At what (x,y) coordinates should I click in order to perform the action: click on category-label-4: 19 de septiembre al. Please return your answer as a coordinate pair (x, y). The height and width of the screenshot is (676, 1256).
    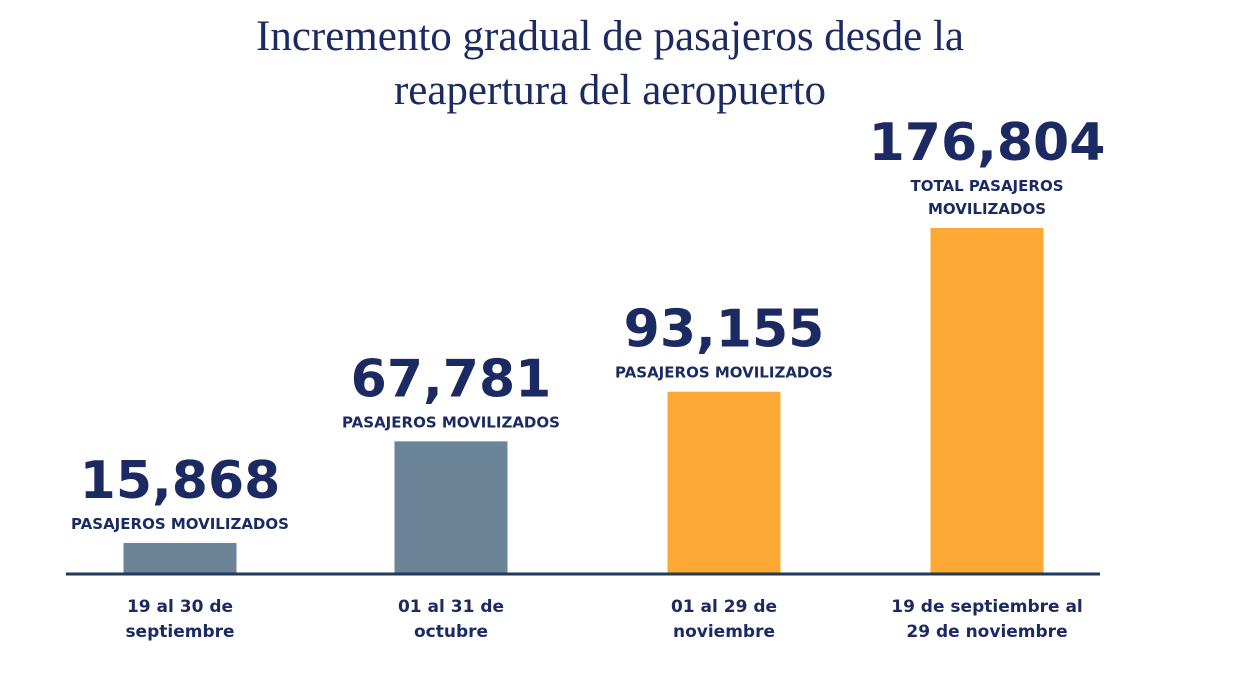
    Looking at the image, I should click on (987, 607).